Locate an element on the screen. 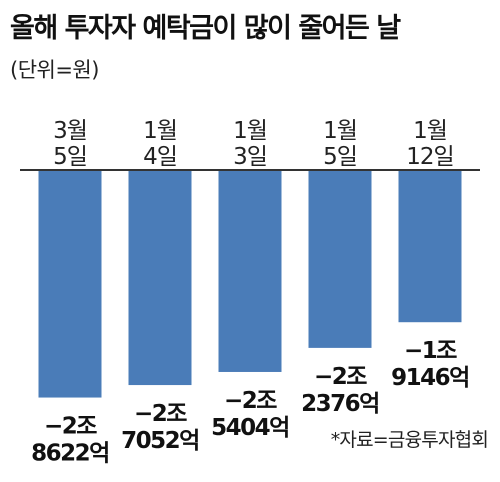  chart-title: 올해 투자자 예탁금이 많이 줄어든 날 is located at coordinates (205, 28).